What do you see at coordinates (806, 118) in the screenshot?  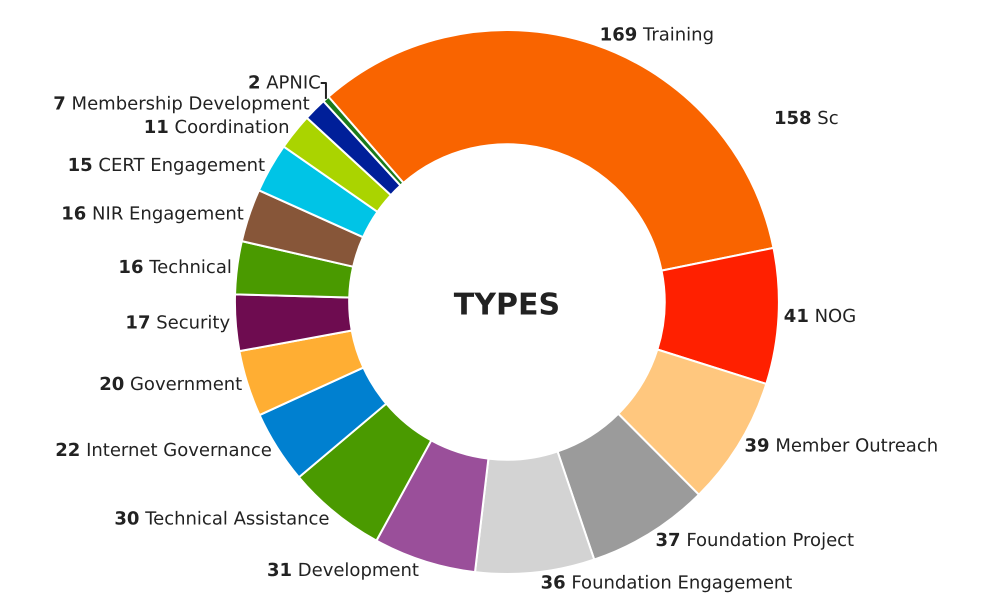 I see `text: 158 Sc` at bounding box center [806, 118].